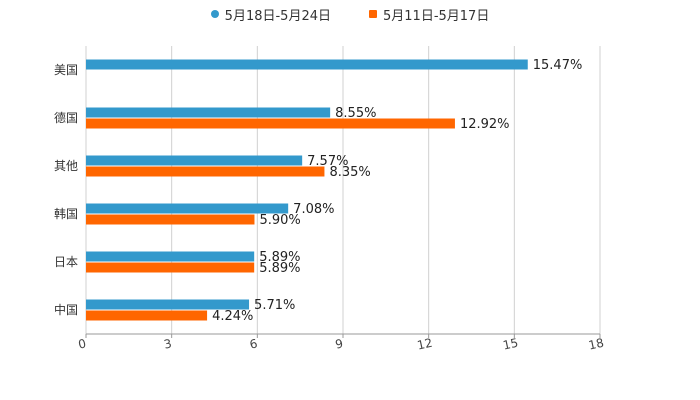 The height and width of the screenshot is (400, 700). Describe the element at coordinates (168, 343) in the screenshot. I see `x-tick-label: 3` at that location.